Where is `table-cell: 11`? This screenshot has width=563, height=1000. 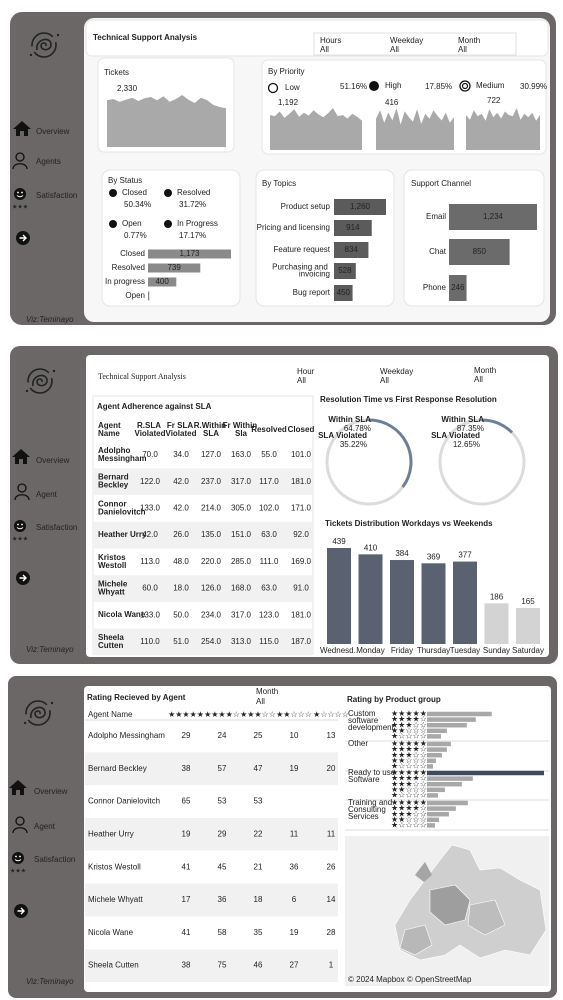 table-cell: 11 is located at coordinates (331, 834).